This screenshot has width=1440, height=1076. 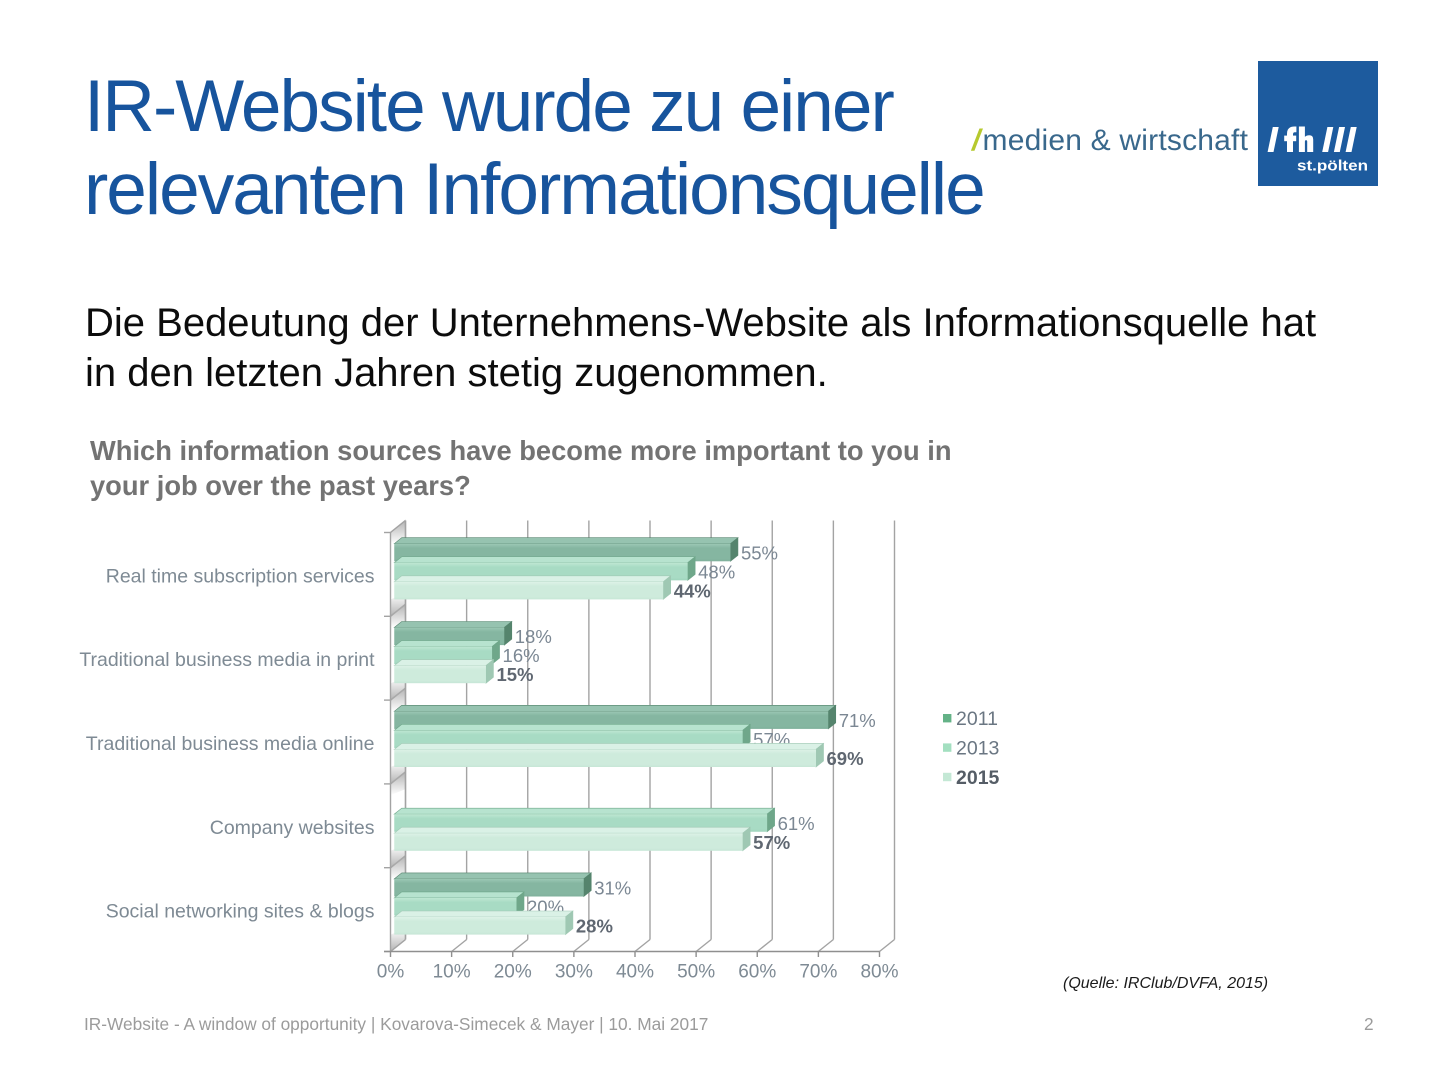 What do you see at coordinates (240, 576) in the screenshot?
I see `svg-text:Real time subscription service: Real time subscription services` at bounding box center [240, 576].